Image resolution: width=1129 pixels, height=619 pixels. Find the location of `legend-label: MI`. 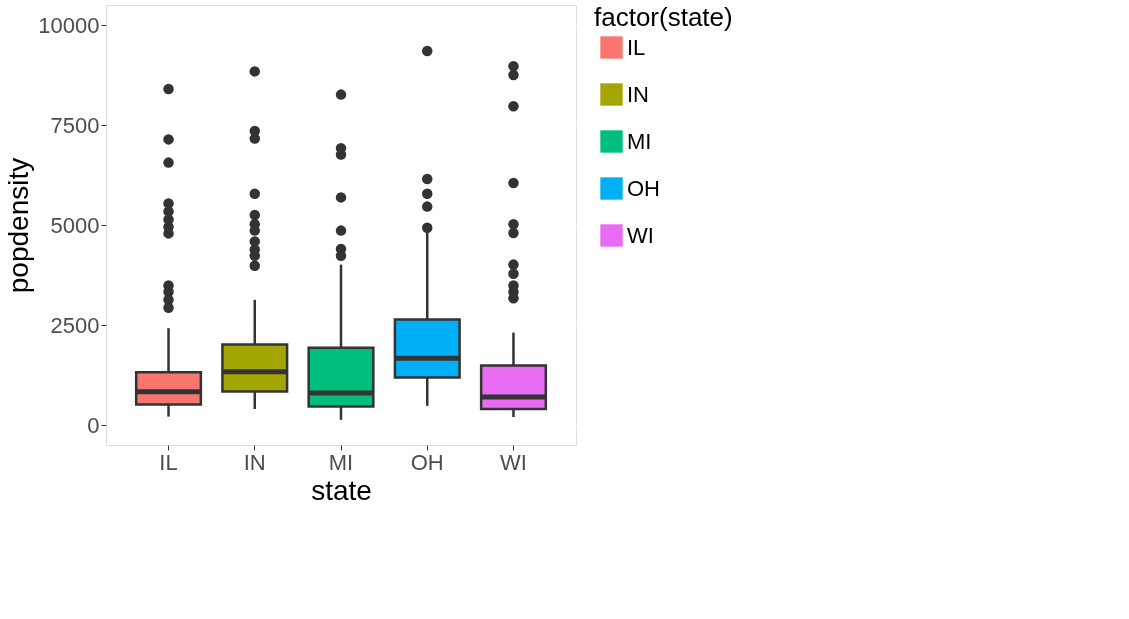

legend-label: MI is located at coordinates (639, 141).